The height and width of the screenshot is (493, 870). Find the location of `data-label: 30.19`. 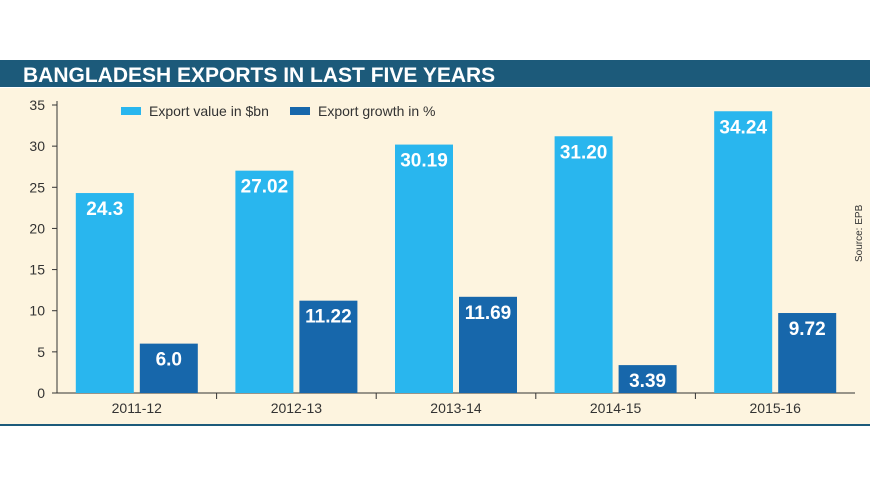

data-label: 30.19 is located at coordinates (424, 161).